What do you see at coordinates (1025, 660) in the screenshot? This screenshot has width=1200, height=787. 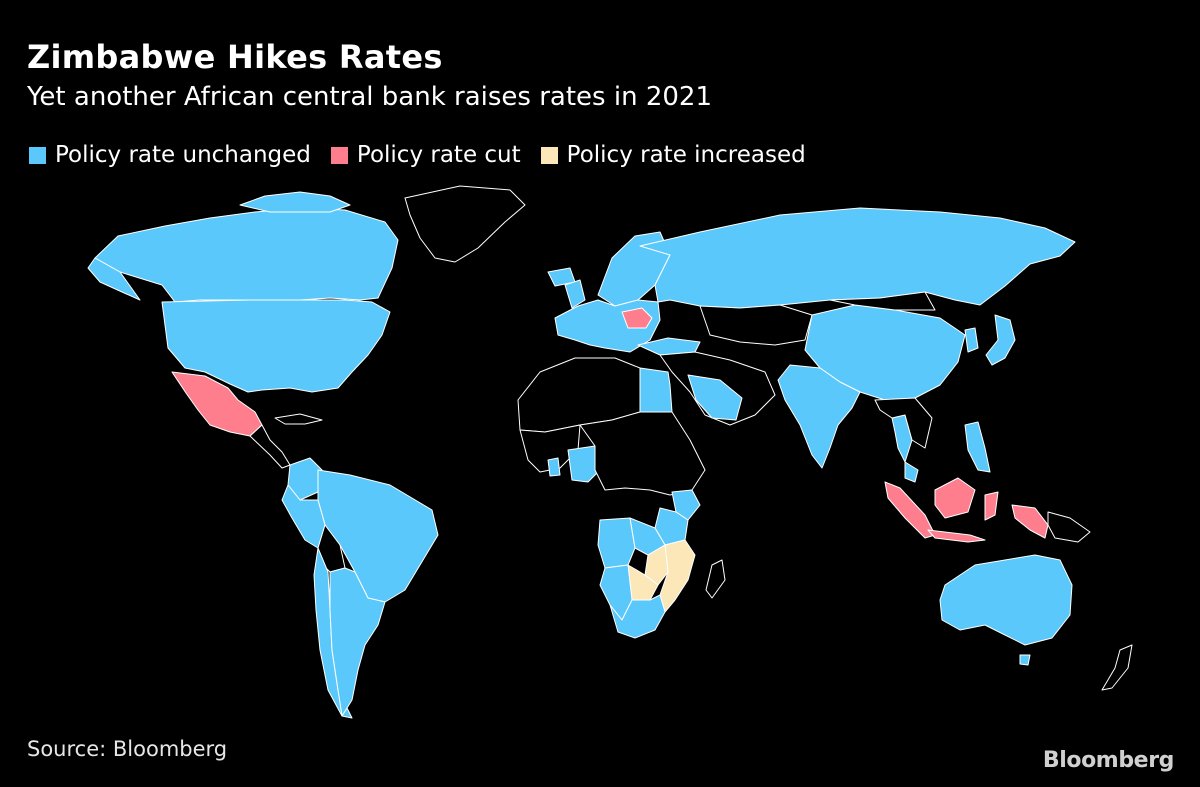 I see `country-tasmania` at bounding box center [1025, 660].